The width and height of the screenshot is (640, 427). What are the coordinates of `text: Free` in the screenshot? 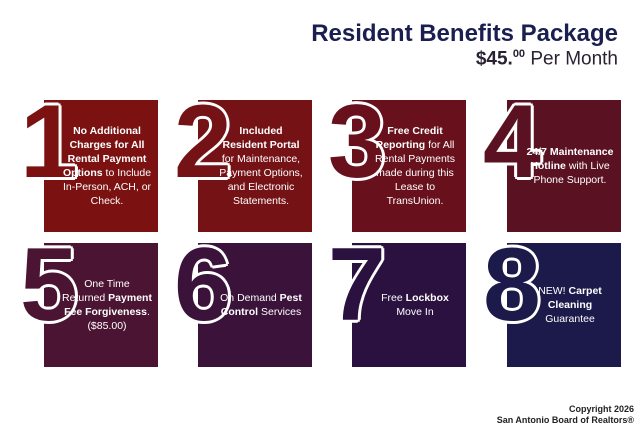 It's located at (393, 298).